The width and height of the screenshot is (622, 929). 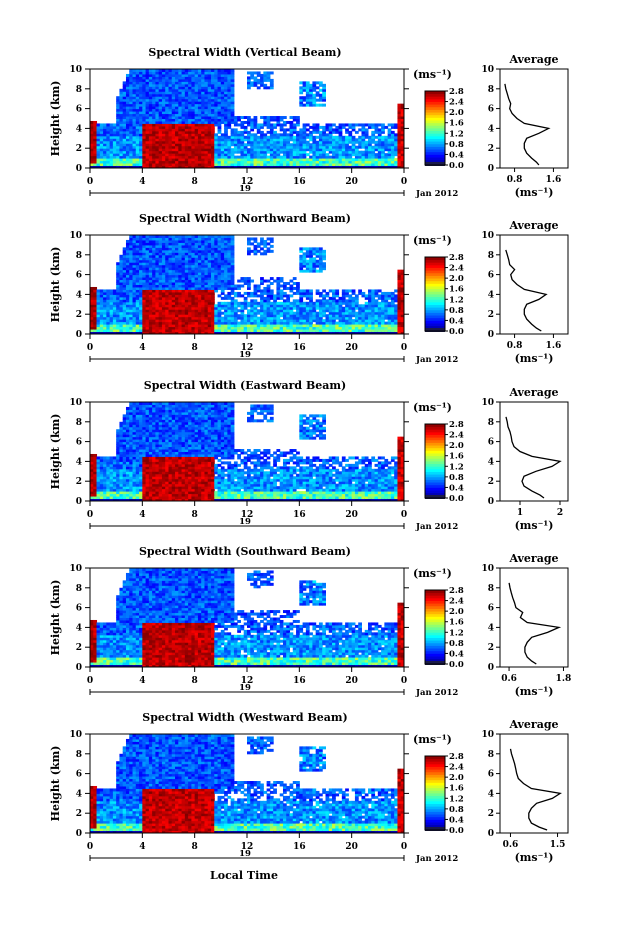 I want to click on colorbar-unit-label: (ms⁻¹), so click(x=432, y=74).